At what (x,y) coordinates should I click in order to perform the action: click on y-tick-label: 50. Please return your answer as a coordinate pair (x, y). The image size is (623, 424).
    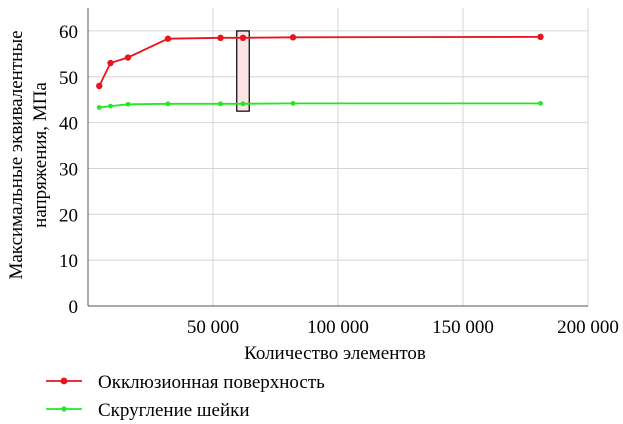
    Looking at the image, I should click on (68, 78).